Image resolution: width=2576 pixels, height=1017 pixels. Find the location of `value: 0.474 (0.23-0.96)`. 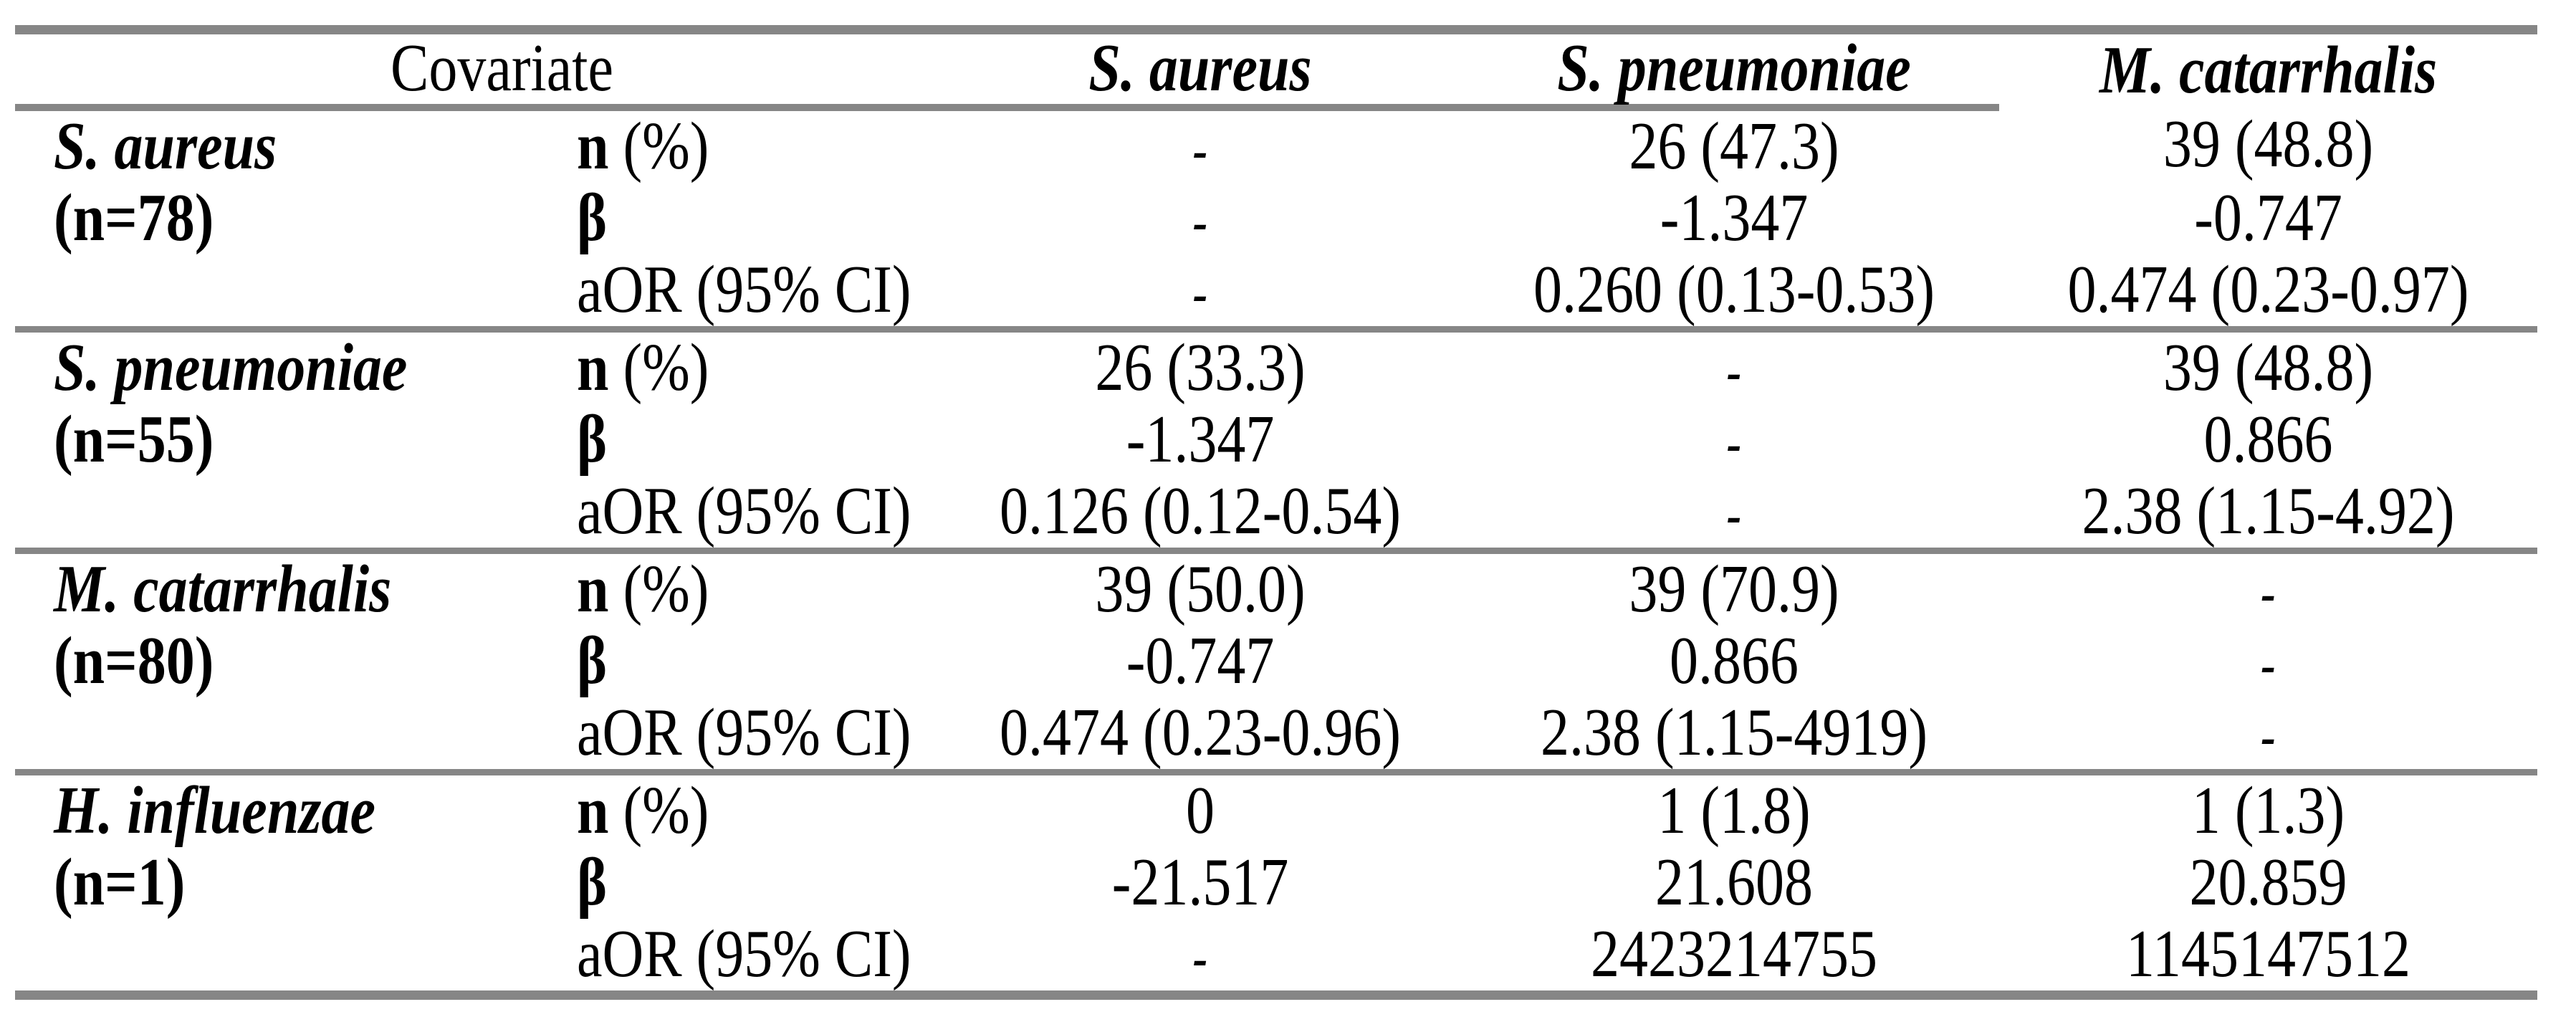

value: 0.474 (0.23-0.96) is located at coordinates (1200, 732).